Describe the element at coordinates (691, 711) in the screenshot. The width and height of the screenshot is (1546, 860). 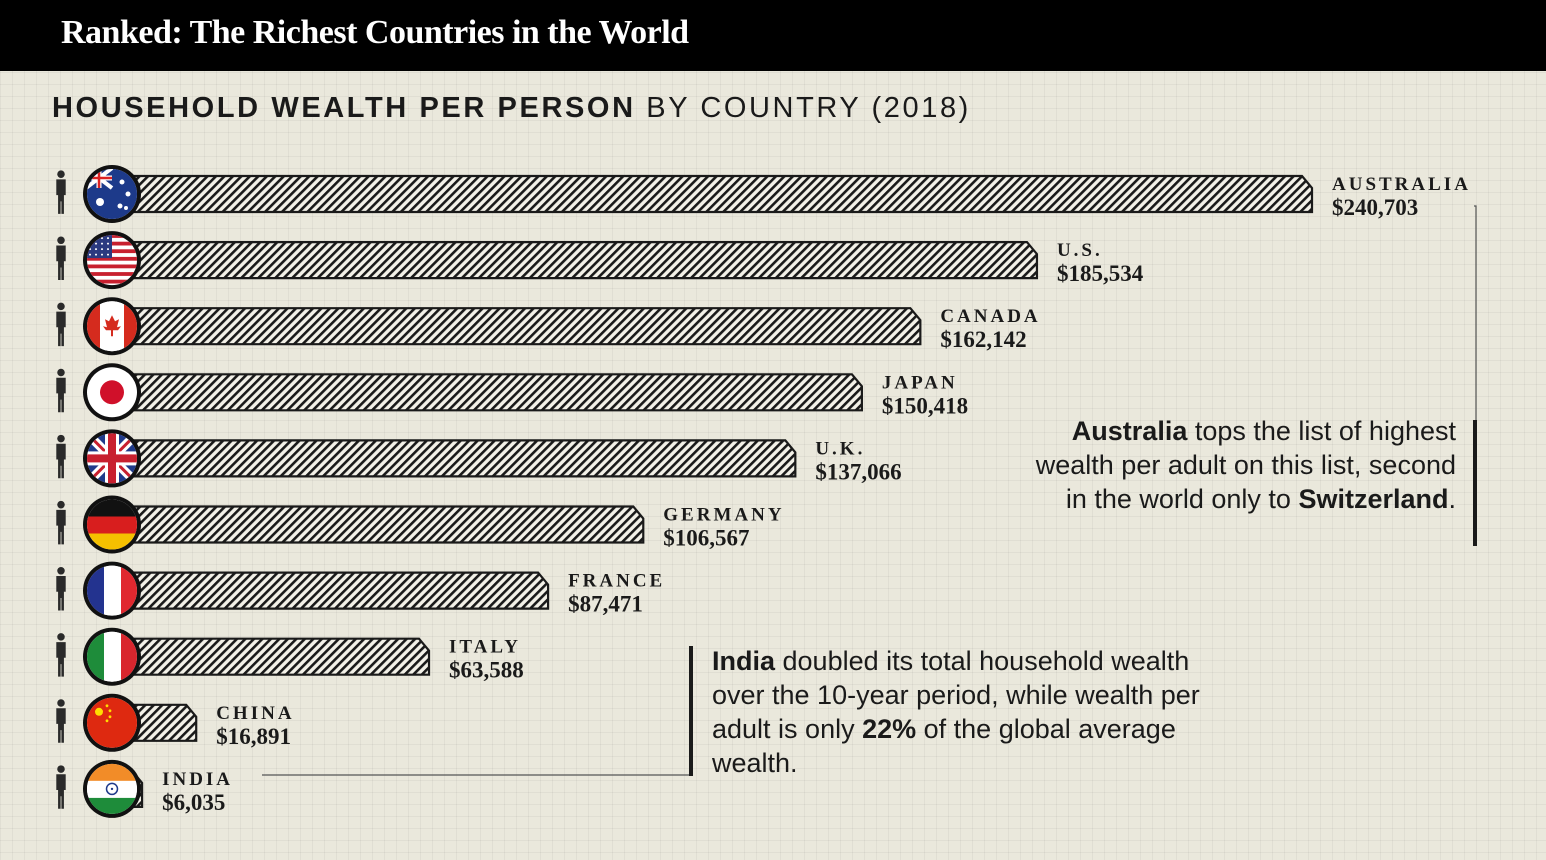
I see `india-note-rule` at that location.